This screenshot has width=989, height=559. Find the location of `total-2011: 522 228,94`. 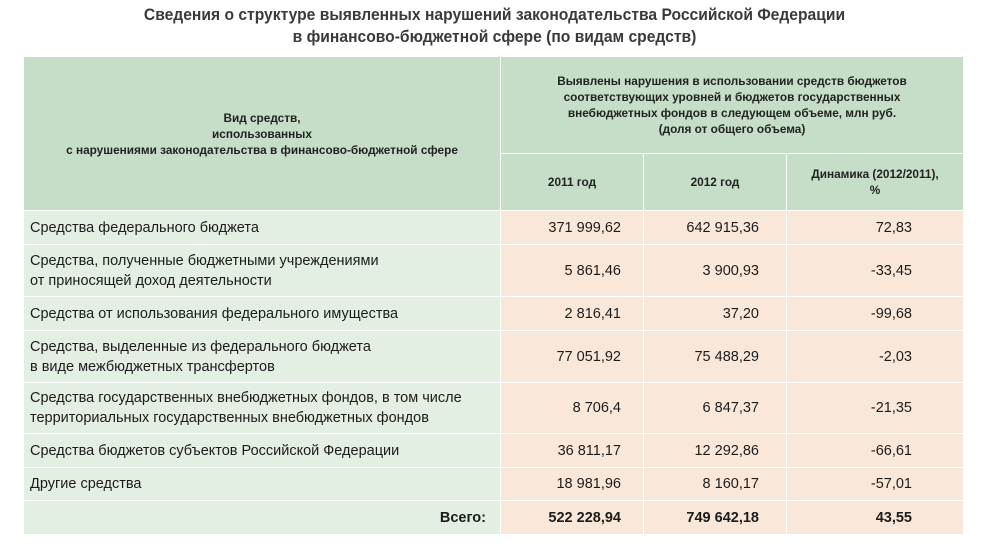

total-2011: 522 228,94 is located at coordinates (572, 517).